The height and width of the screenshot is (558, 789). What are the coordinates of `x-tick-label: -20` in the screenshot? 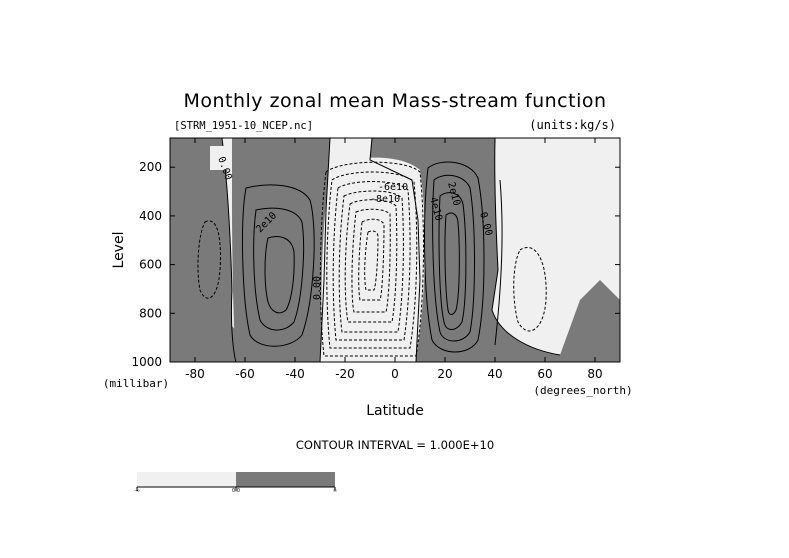 It's located at (345, 374).